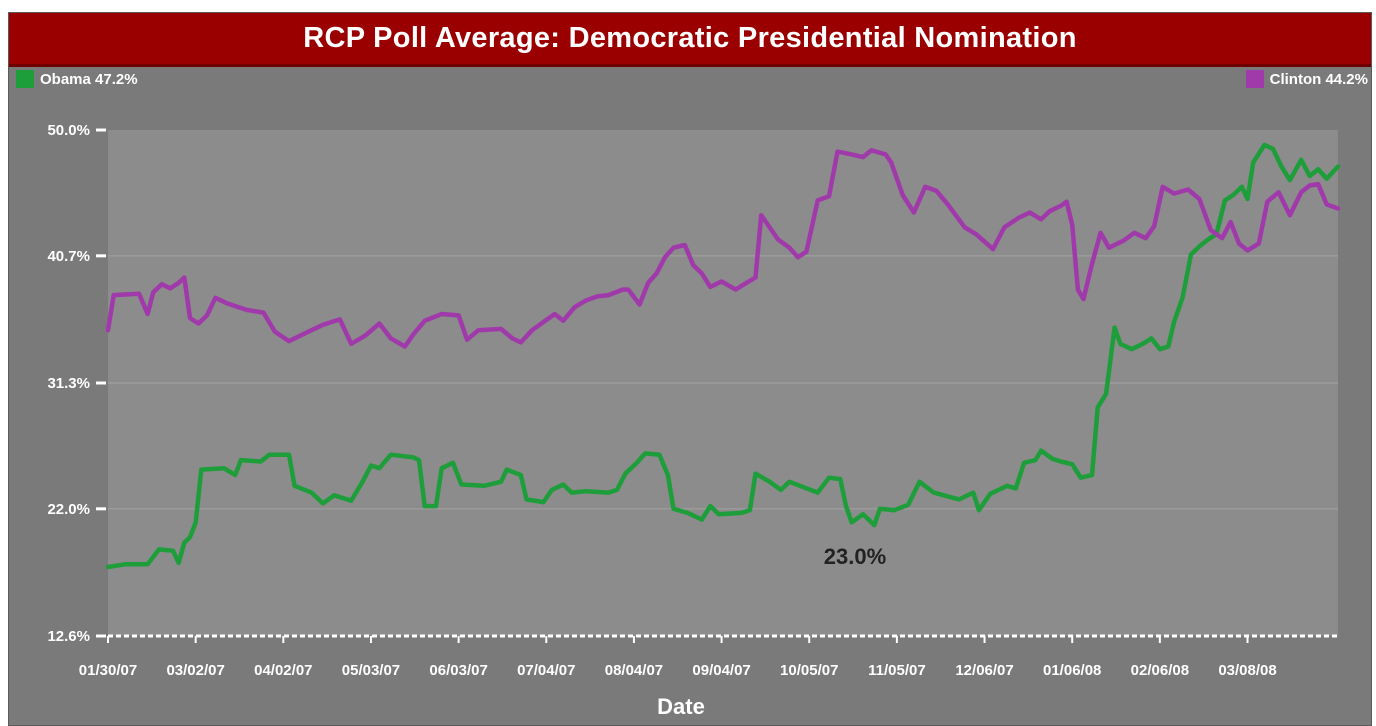  I want to click on legend-clinton: Clinton 44.2%, so click(1306, 79).